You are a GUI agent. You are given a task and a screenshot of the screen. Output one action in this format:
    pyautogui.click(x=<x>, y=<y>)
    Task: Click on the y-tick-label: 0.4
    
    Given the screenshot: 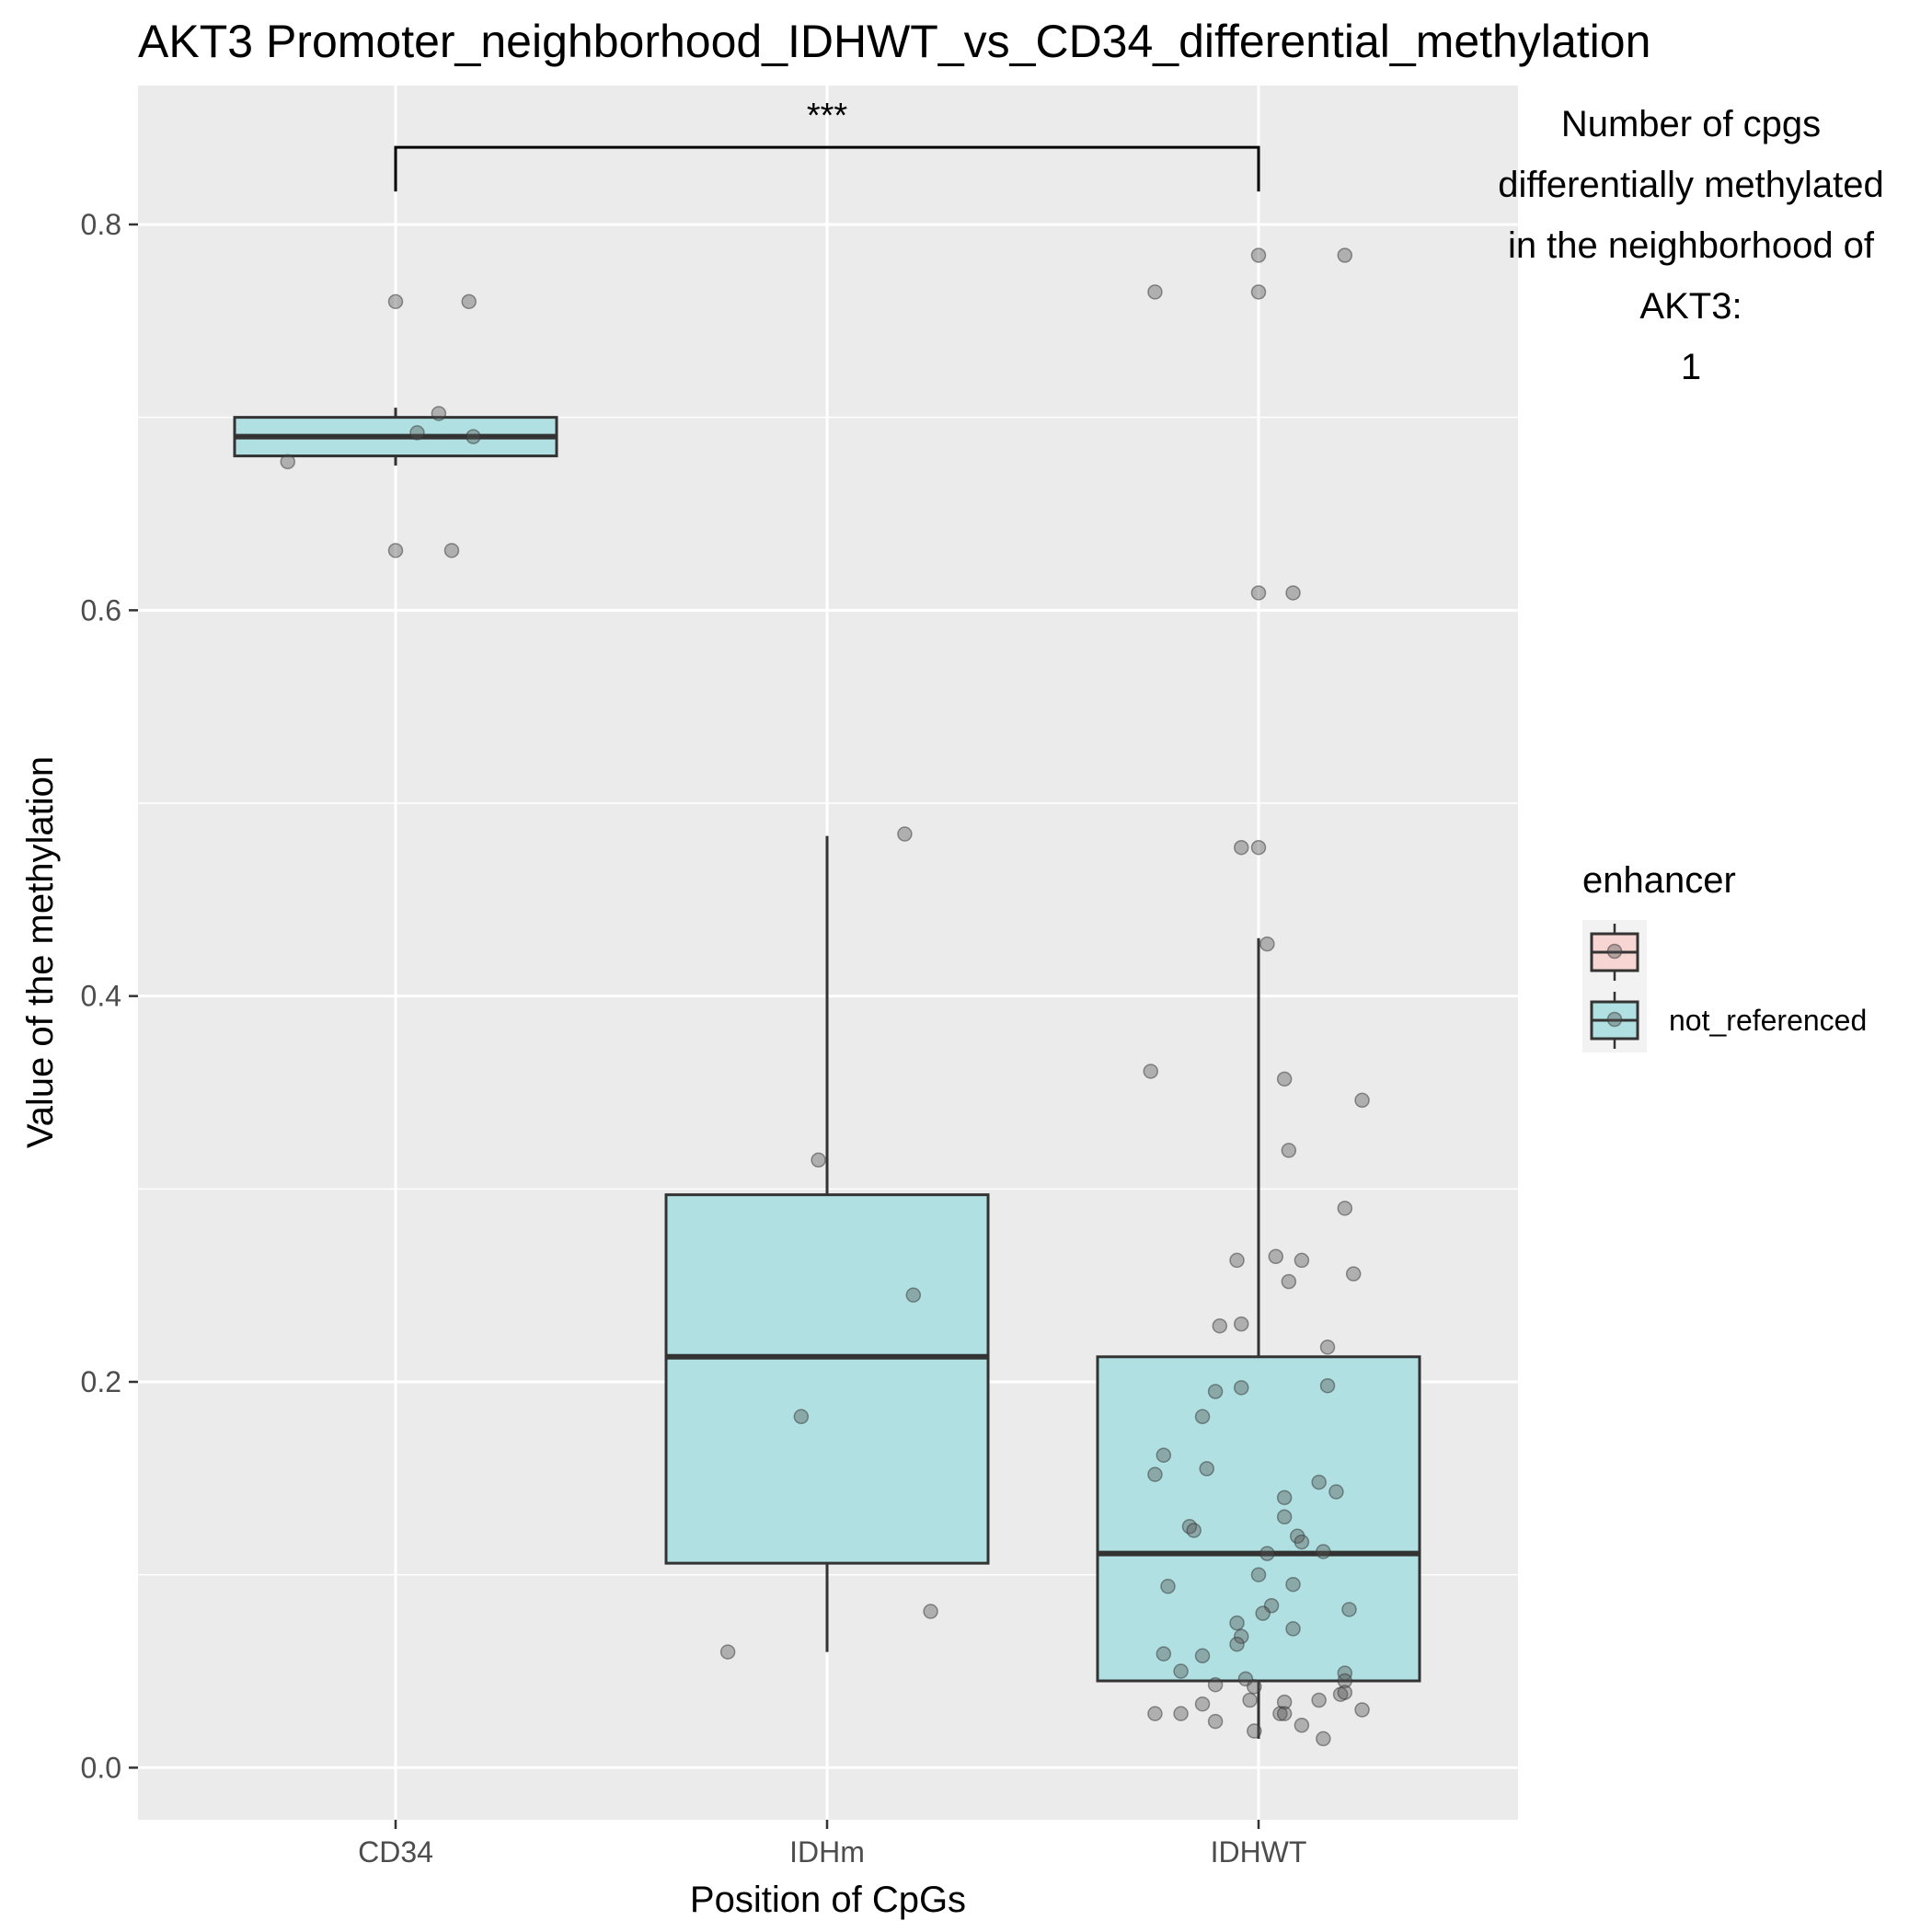 What is the action you would take?
    pyautogui.click(x=101, y=997)
    